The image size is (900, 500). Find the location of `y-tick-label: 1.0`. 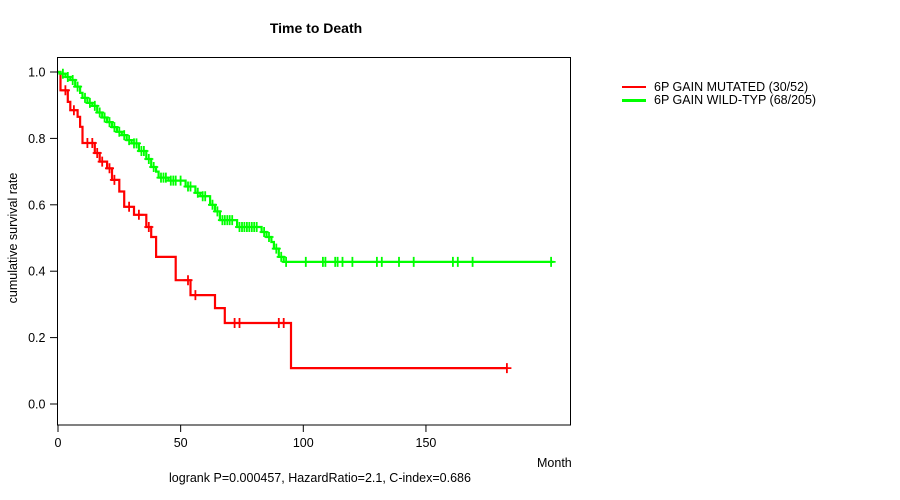

y-tick-label: 1.0 is located at coordinates (36, 73).